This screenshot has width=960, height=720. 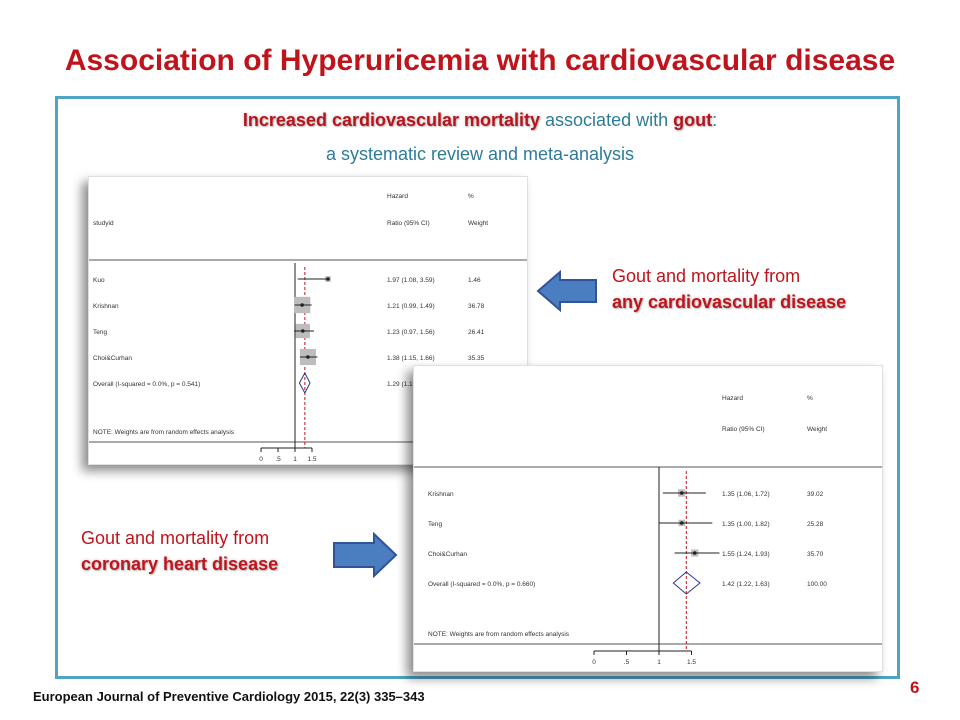 I want to click on study-hr-label: 1.35 (1.00, 1.82), so click(x=746, y=524).